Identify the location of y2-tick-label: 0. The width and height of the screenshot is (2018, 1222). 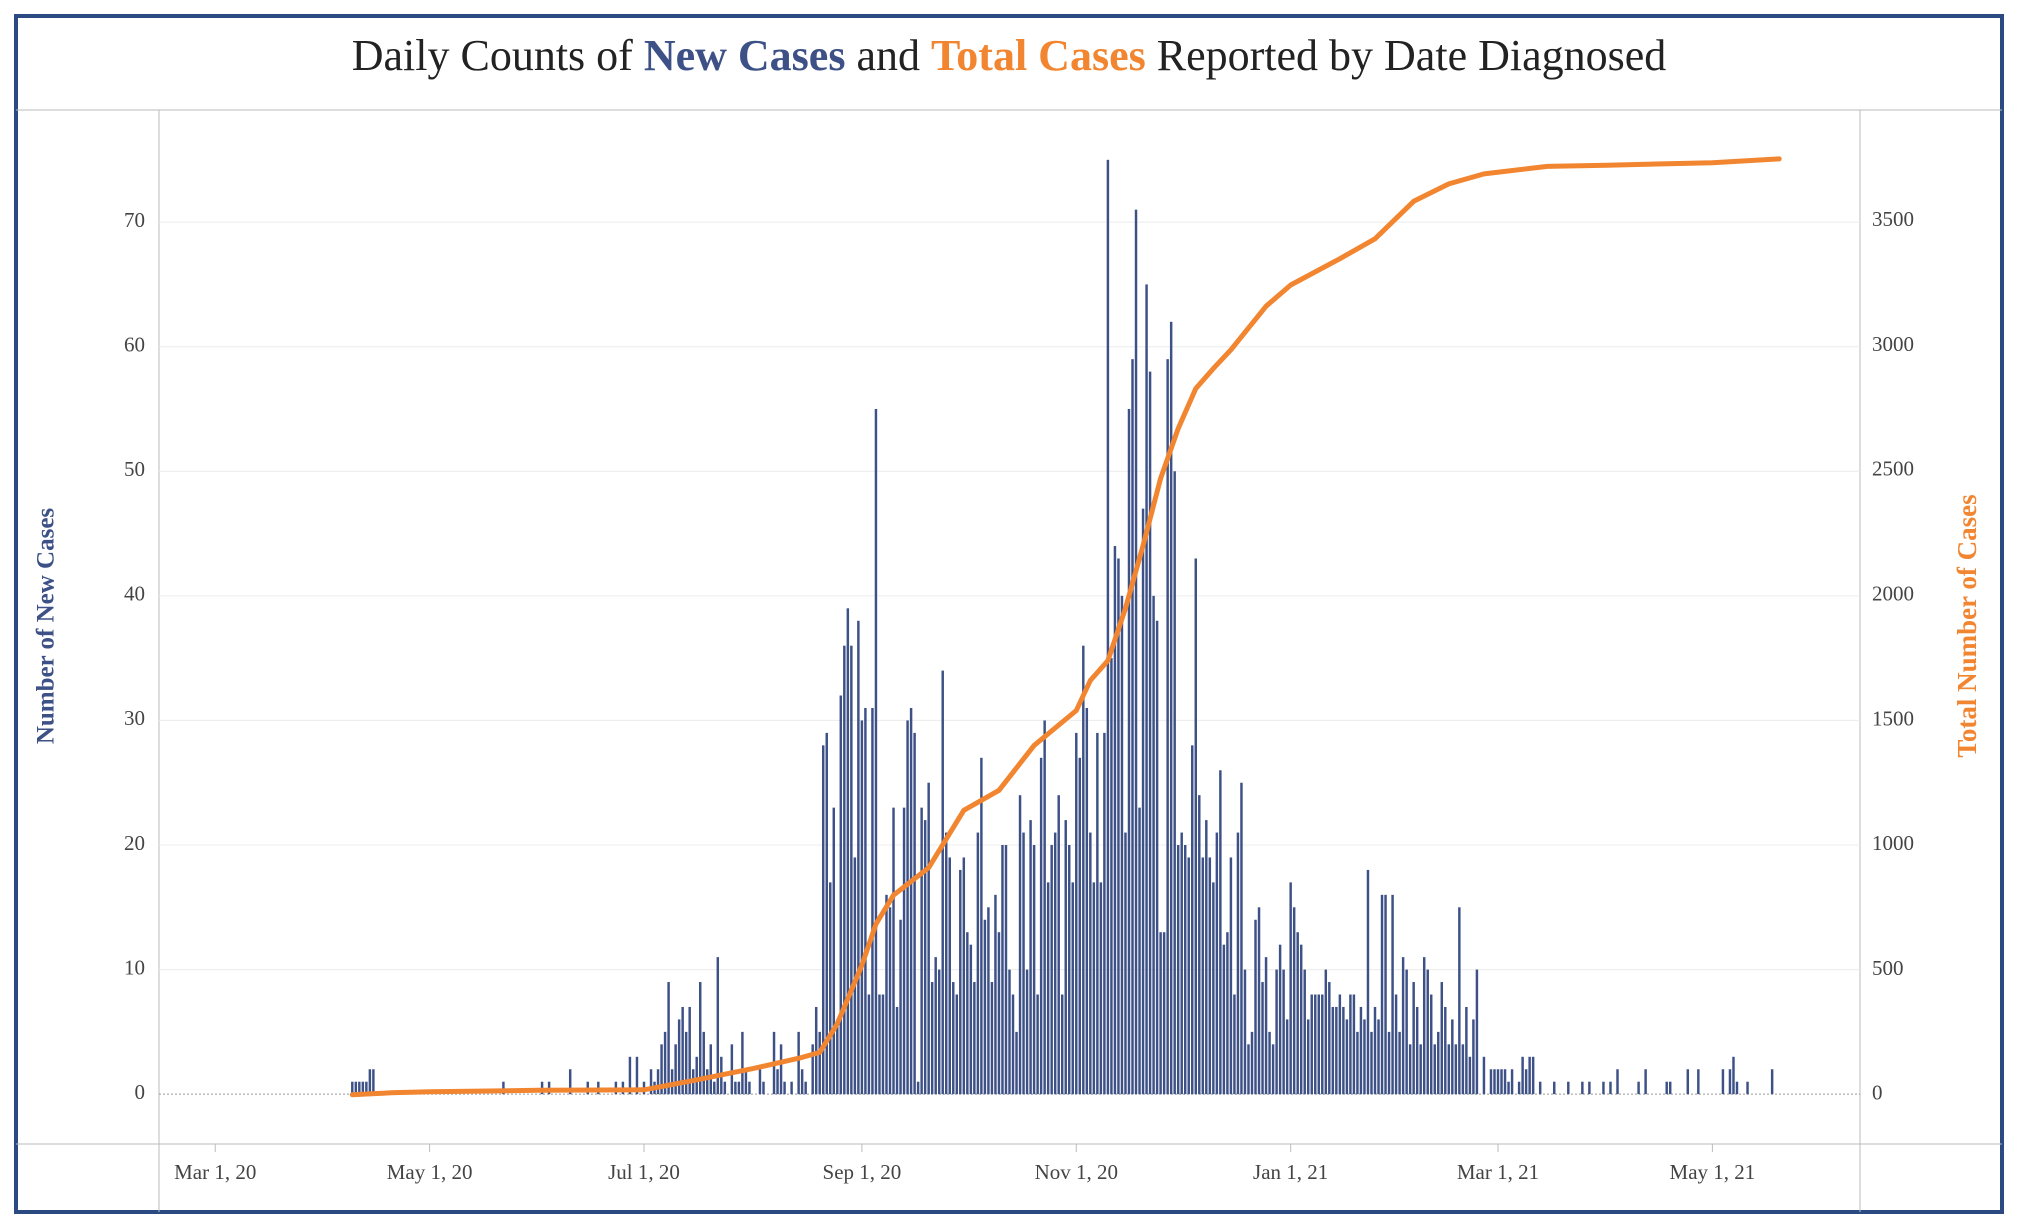
(1877, 1093).